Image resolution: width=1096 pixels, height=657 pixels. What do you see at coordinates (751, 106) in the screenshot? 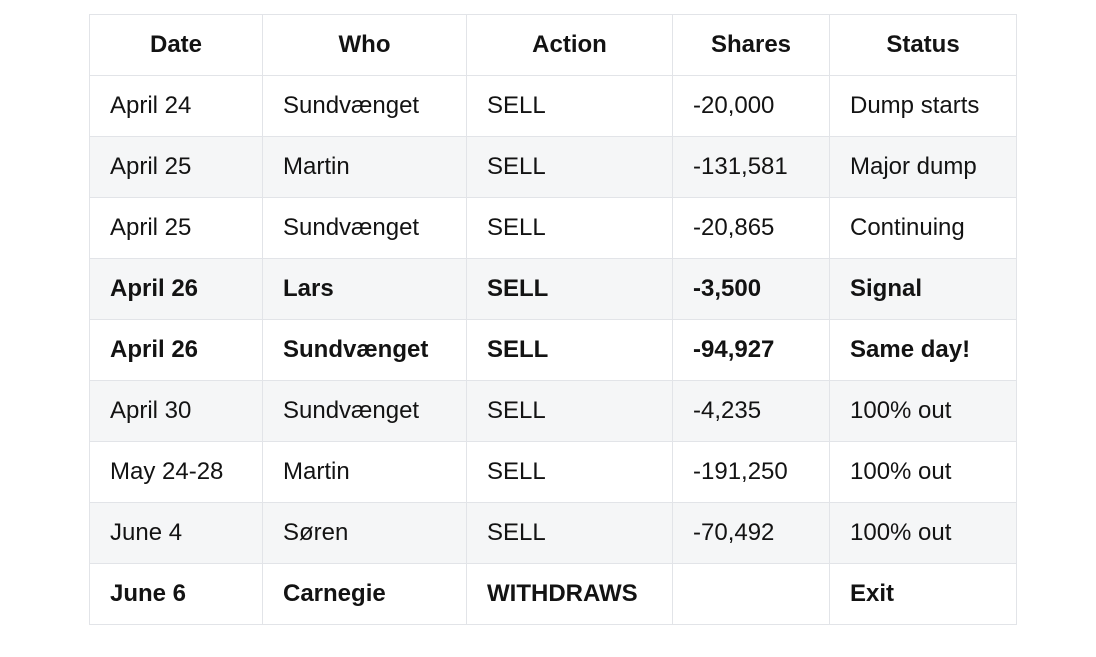
I see `cell-shares: -20,000` at bounding box center [751, 106].